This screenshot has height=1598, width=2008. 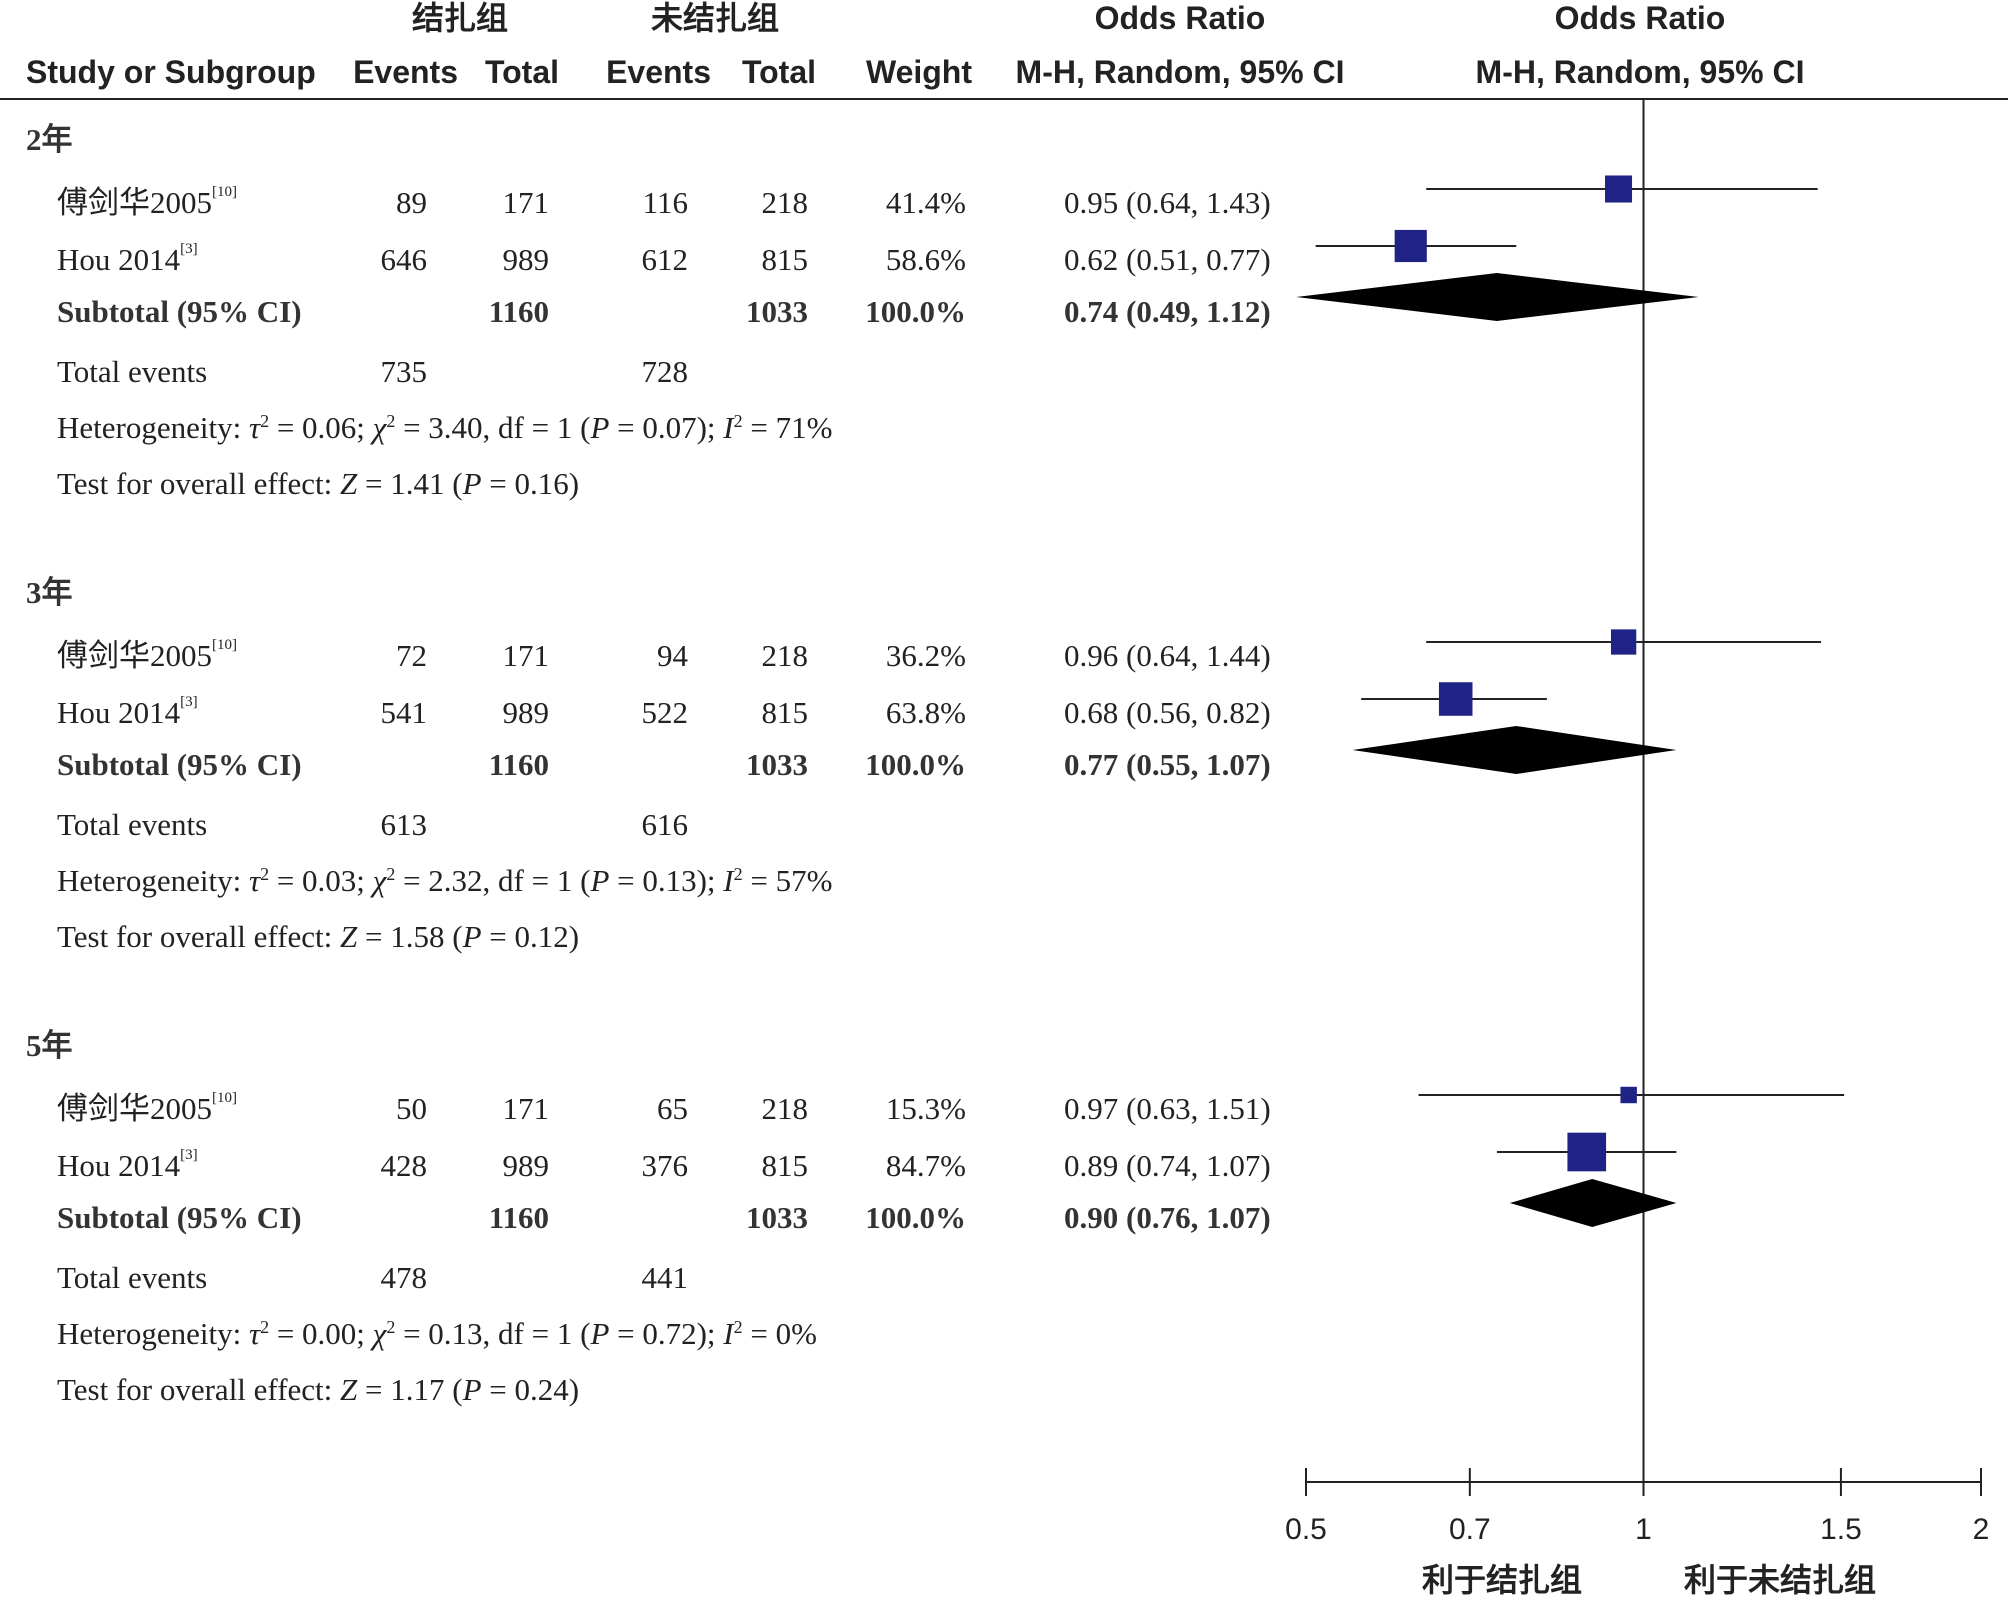 I want to click on study-header: Study or Subgroup, so click(x=171, y=72).